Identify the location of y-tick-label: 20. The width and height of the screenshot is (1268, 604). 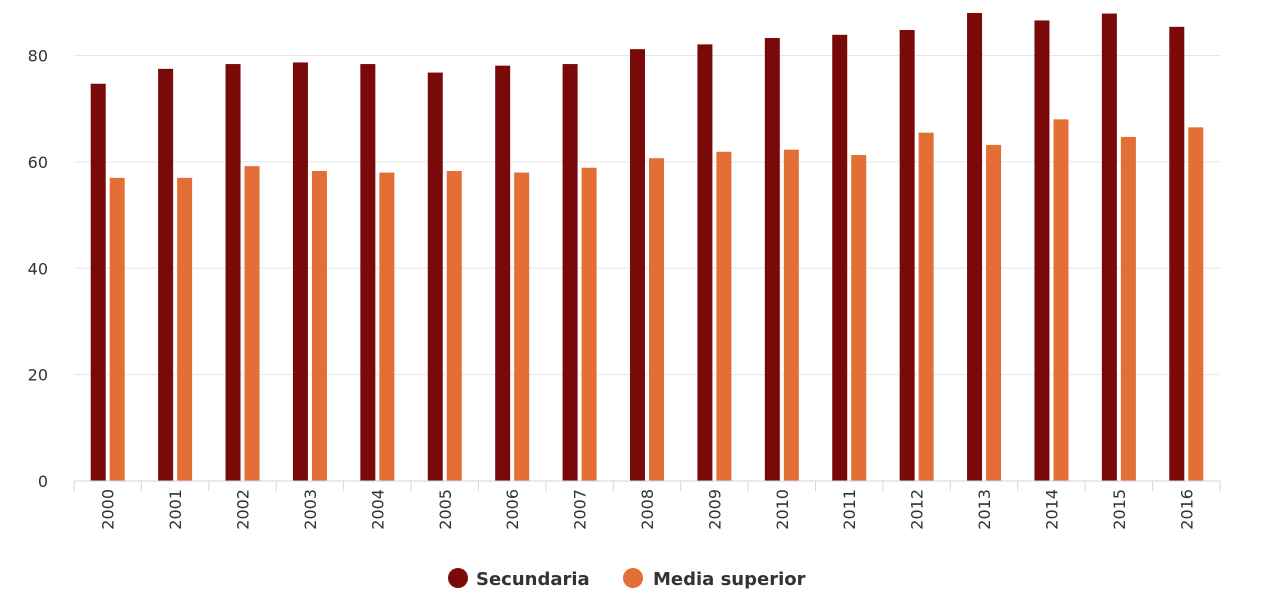
(38, 375).